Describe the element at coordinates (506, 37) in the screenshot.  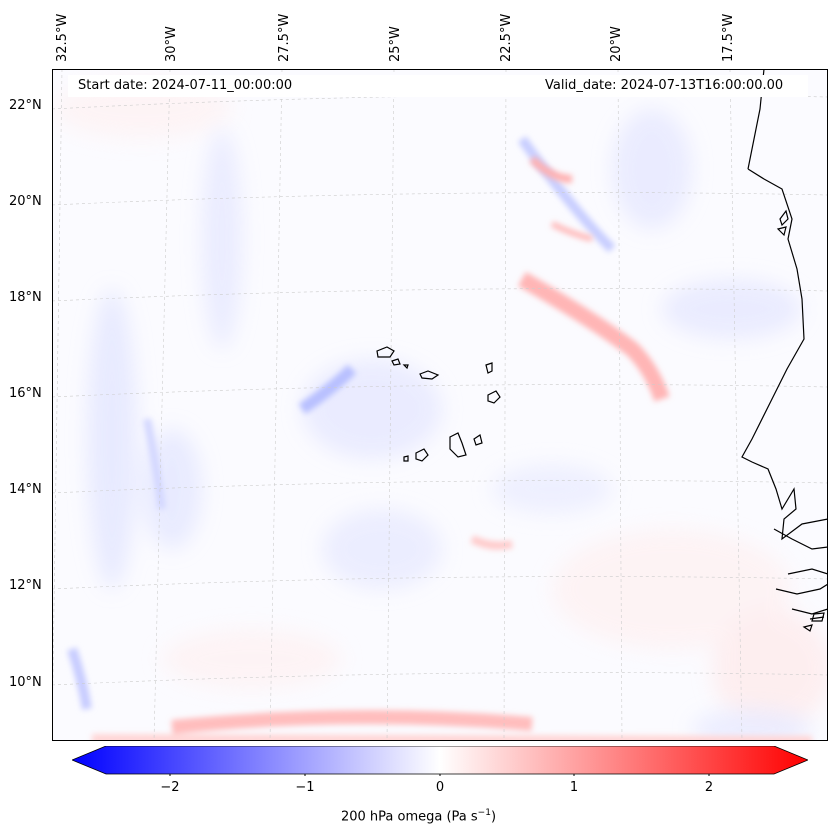
I see `lon-label-22.5w: 22.5°W` at that location.